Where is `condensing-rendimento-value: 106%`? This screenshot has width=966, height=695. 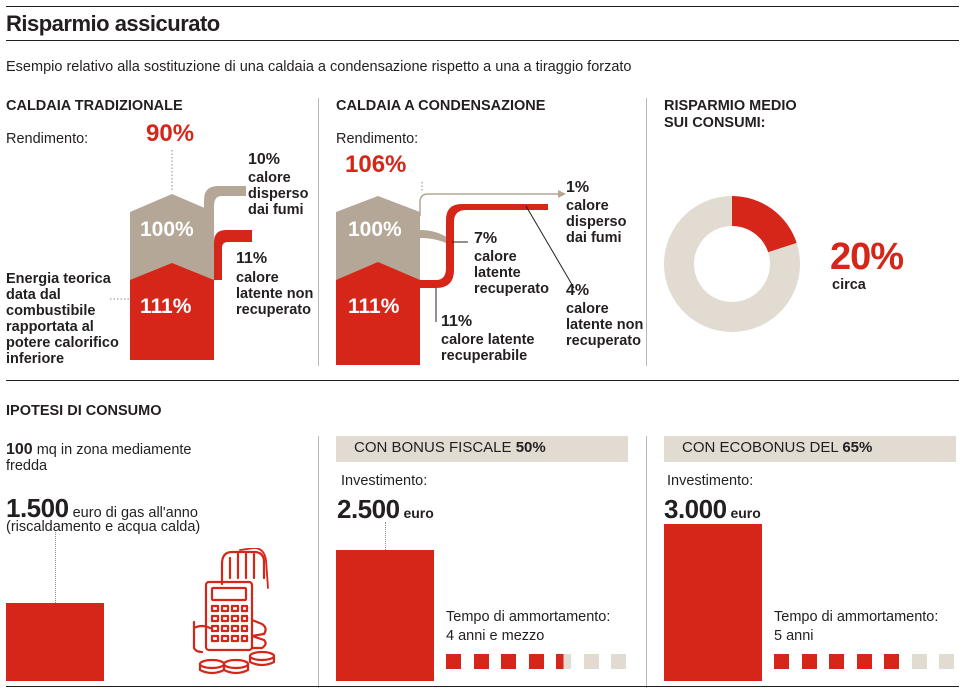
condensing-rendimento-value: 106% is located at coordinates (376, 164).